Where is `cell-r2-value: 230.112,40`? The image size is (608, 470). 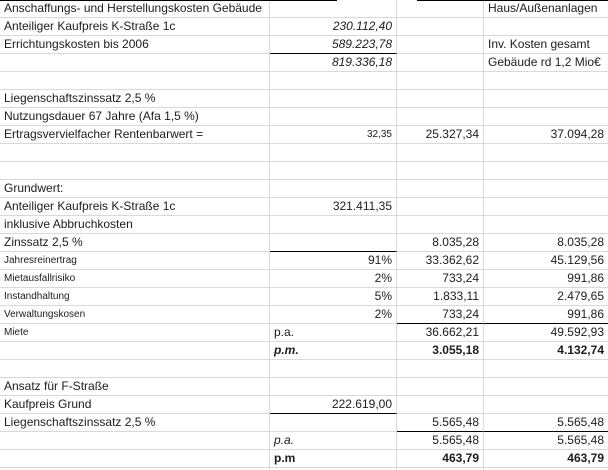
cell-r2-value: 230.112,40 is located at coordinates (333, 27).